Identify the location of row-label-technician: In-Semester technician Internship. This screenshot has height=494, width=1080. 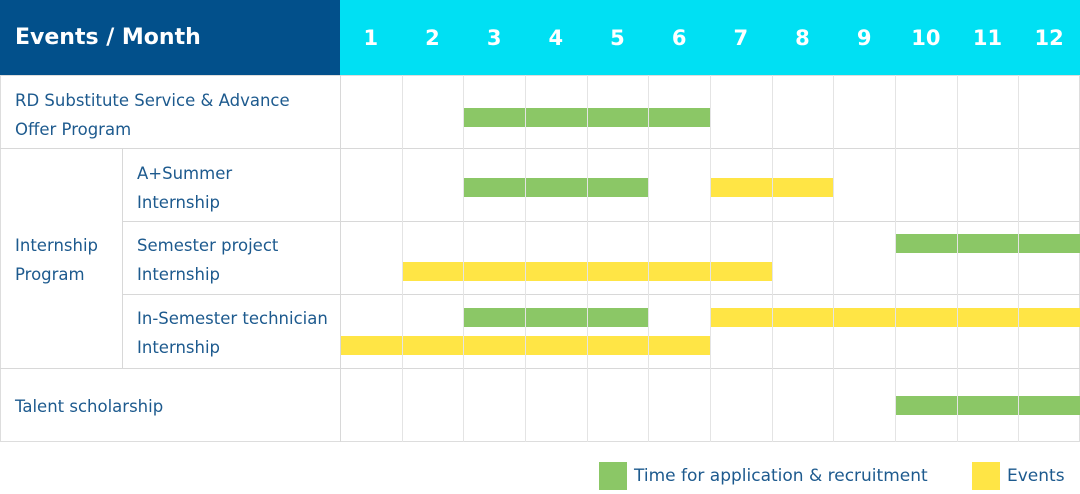
(232, 333).